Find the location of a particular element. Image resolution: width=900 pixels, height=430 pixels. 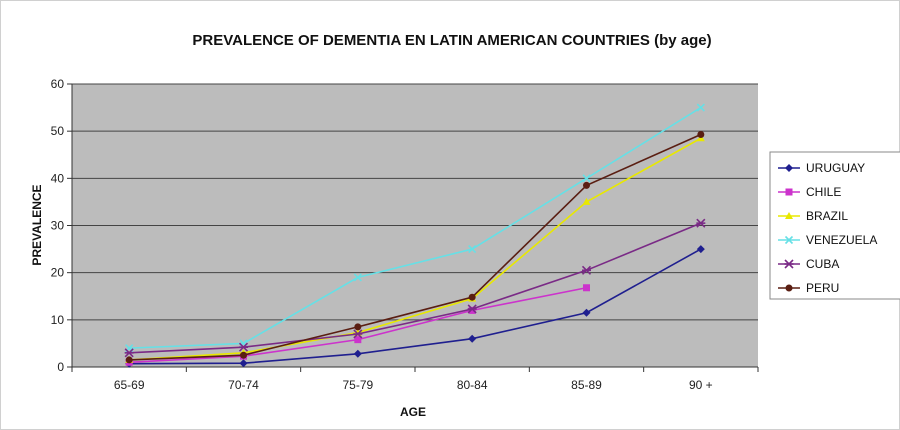

legend-label: VENEZUELA is located at coordinates (841, 240).